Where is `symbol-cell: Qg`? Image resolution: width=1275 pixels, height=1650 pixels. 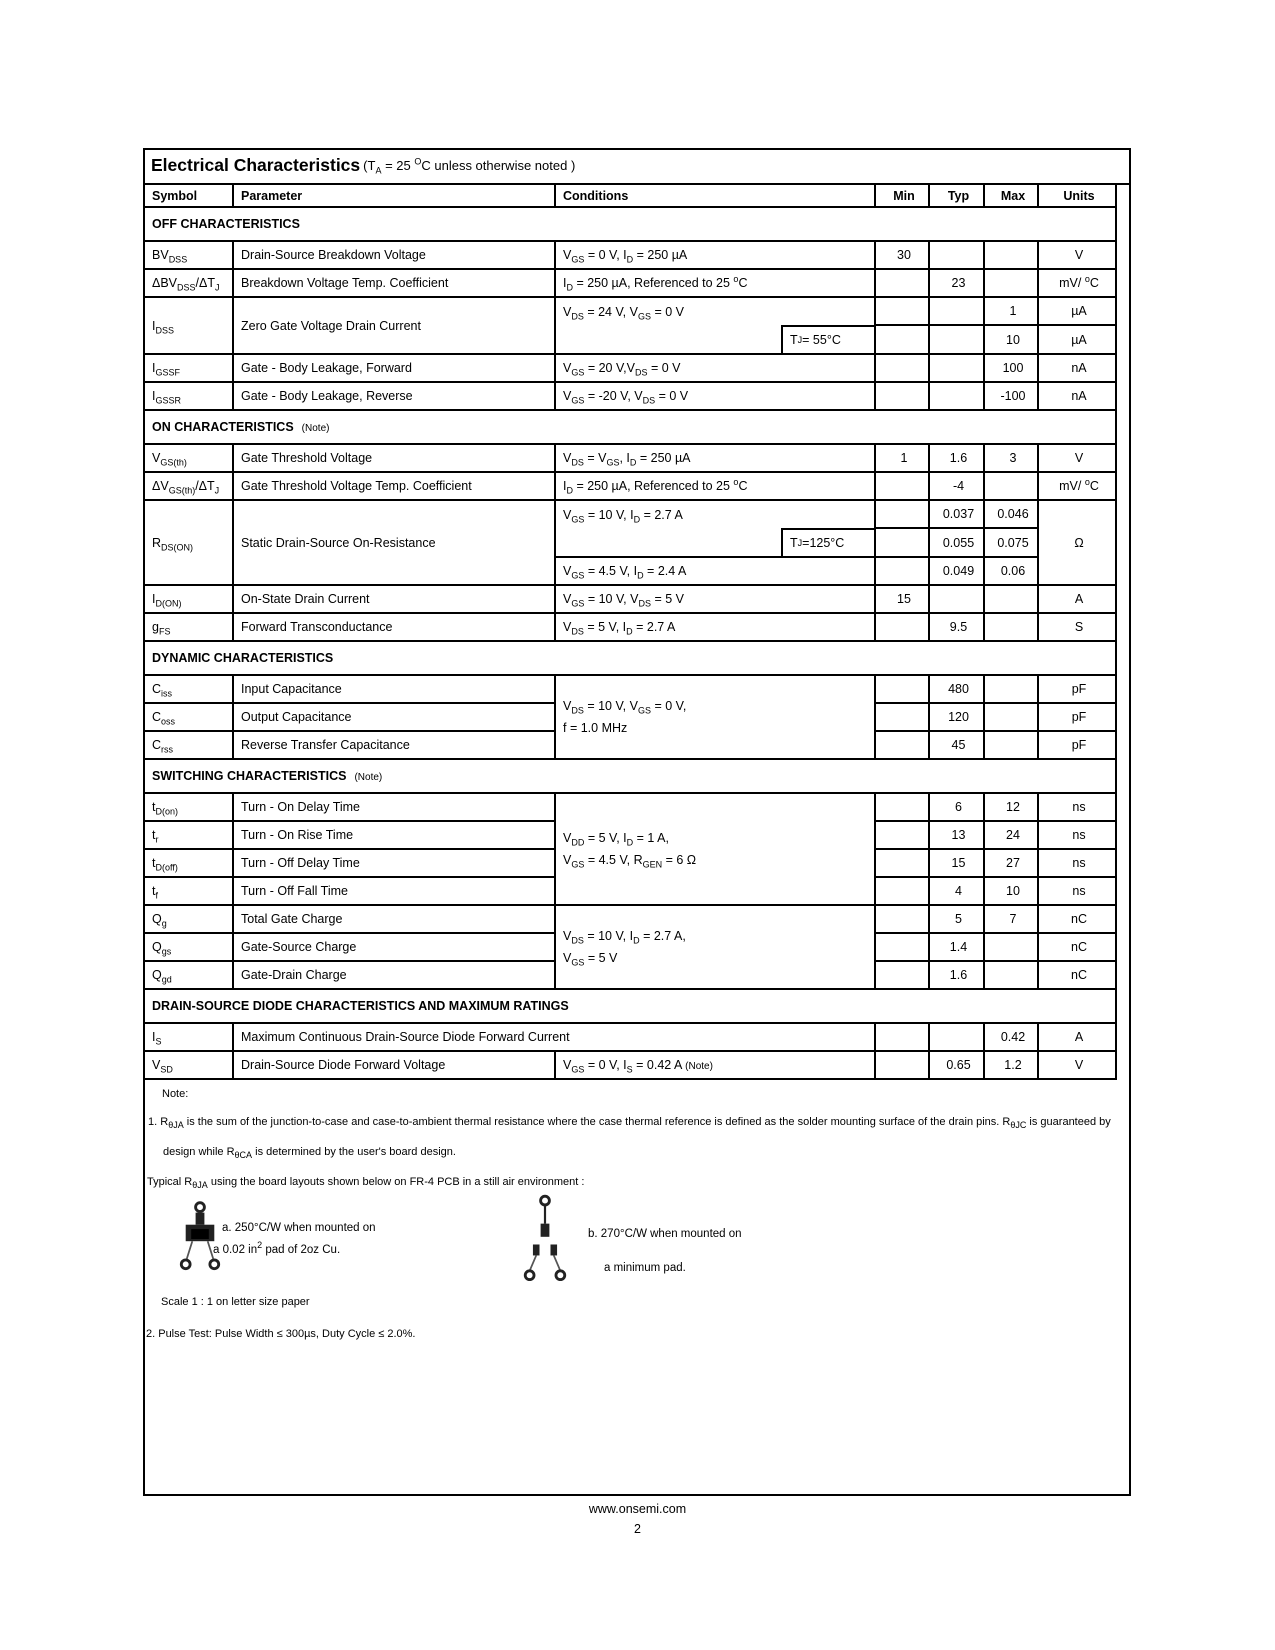 symbol-cell: Qg is located at coordinates (188, 919).